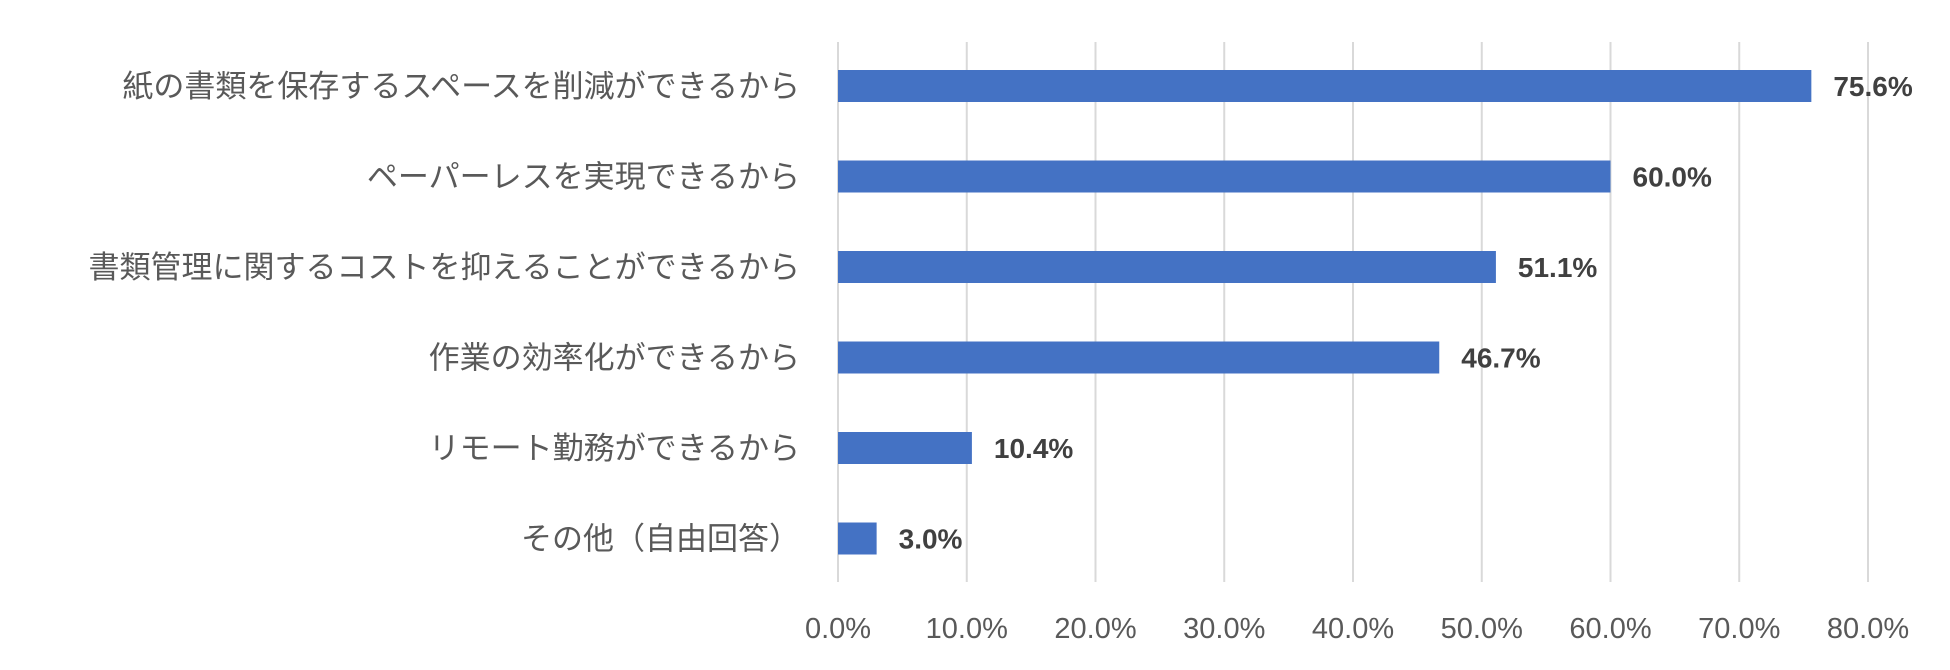 This screenshot has width=1950, height=670. I want to click on category-label-4: リモート勤務ができるから, so click(614, 449).